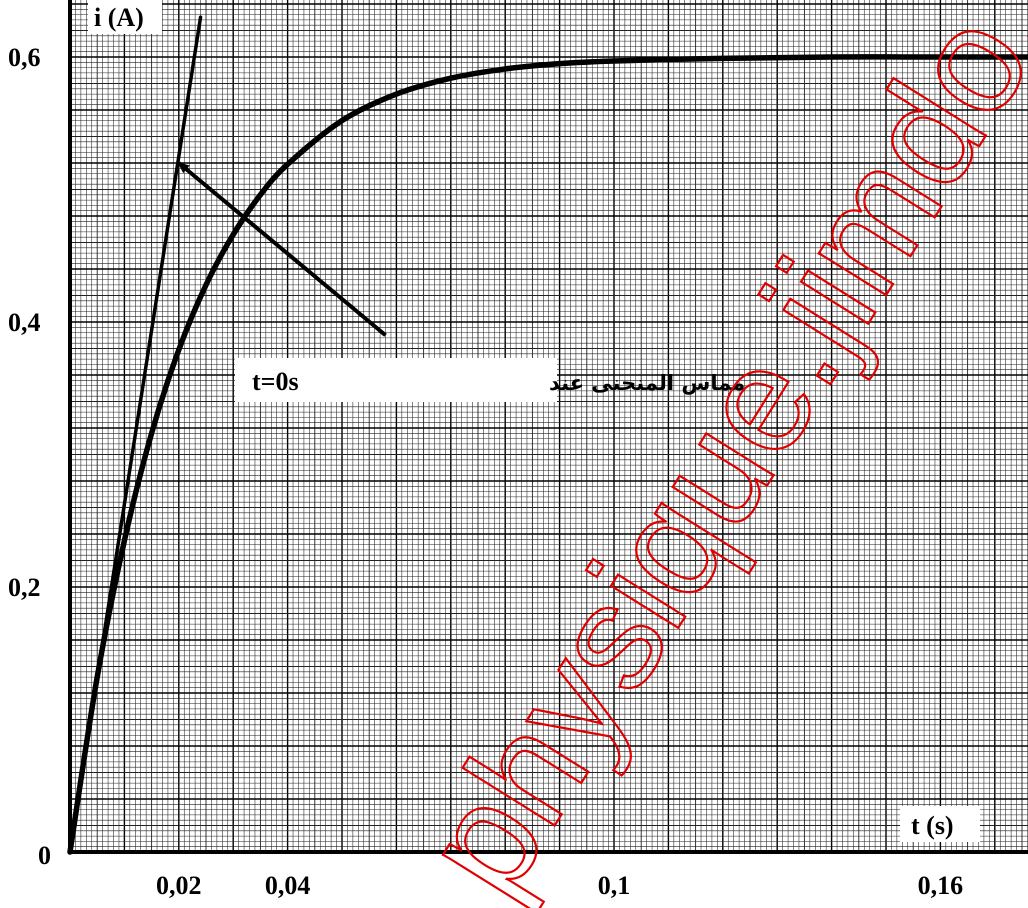 The width and height of the screenshot is (1028, 908). What do you see at coordinates (275, 381) in the screenshot?
I see `annotation-text-math: t=0s` at bounding box center [275, 381].